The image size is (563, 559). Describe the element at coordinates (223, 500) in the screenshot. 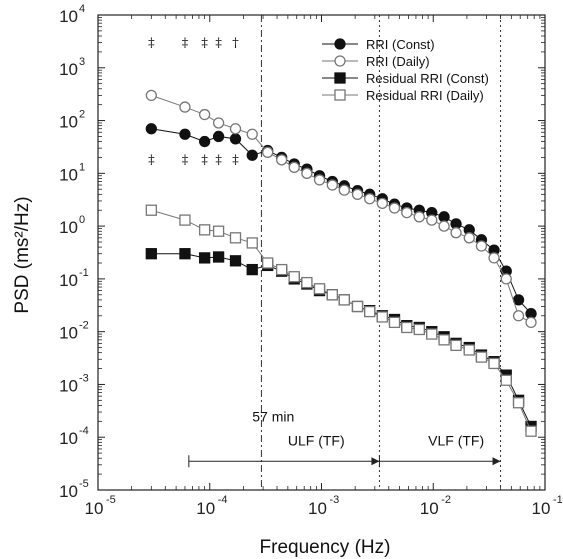

I see `x-tick-exponent: -4` at that location.